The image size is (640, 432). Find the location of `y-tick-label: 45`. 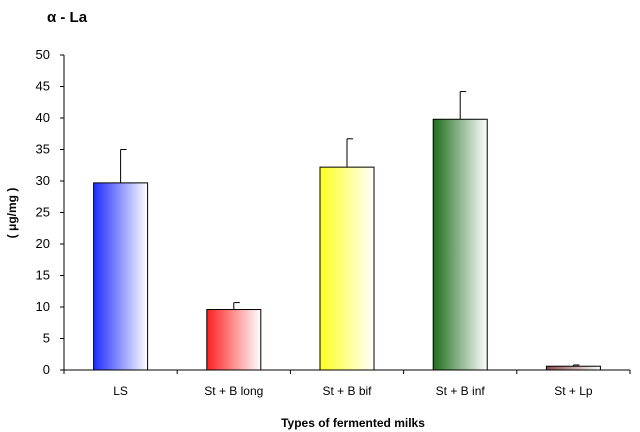

y-tick-label: 45 is located at coordinates (43, 86).